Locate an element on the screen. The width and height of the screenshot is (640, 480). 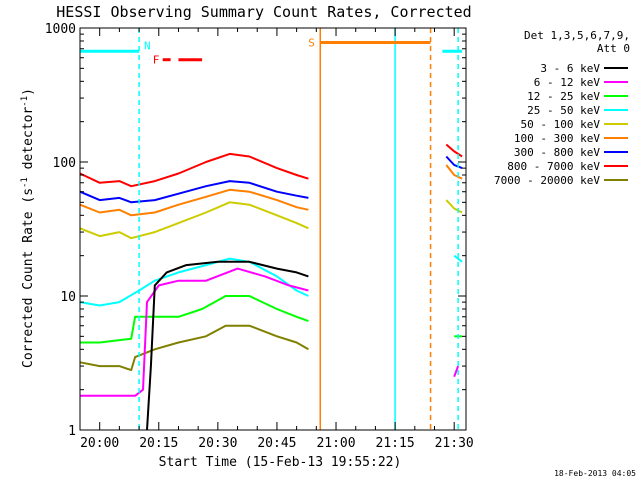
legend-header-line1: Det 1,3,5,6,7,9, is located at coordinates (577, 35).